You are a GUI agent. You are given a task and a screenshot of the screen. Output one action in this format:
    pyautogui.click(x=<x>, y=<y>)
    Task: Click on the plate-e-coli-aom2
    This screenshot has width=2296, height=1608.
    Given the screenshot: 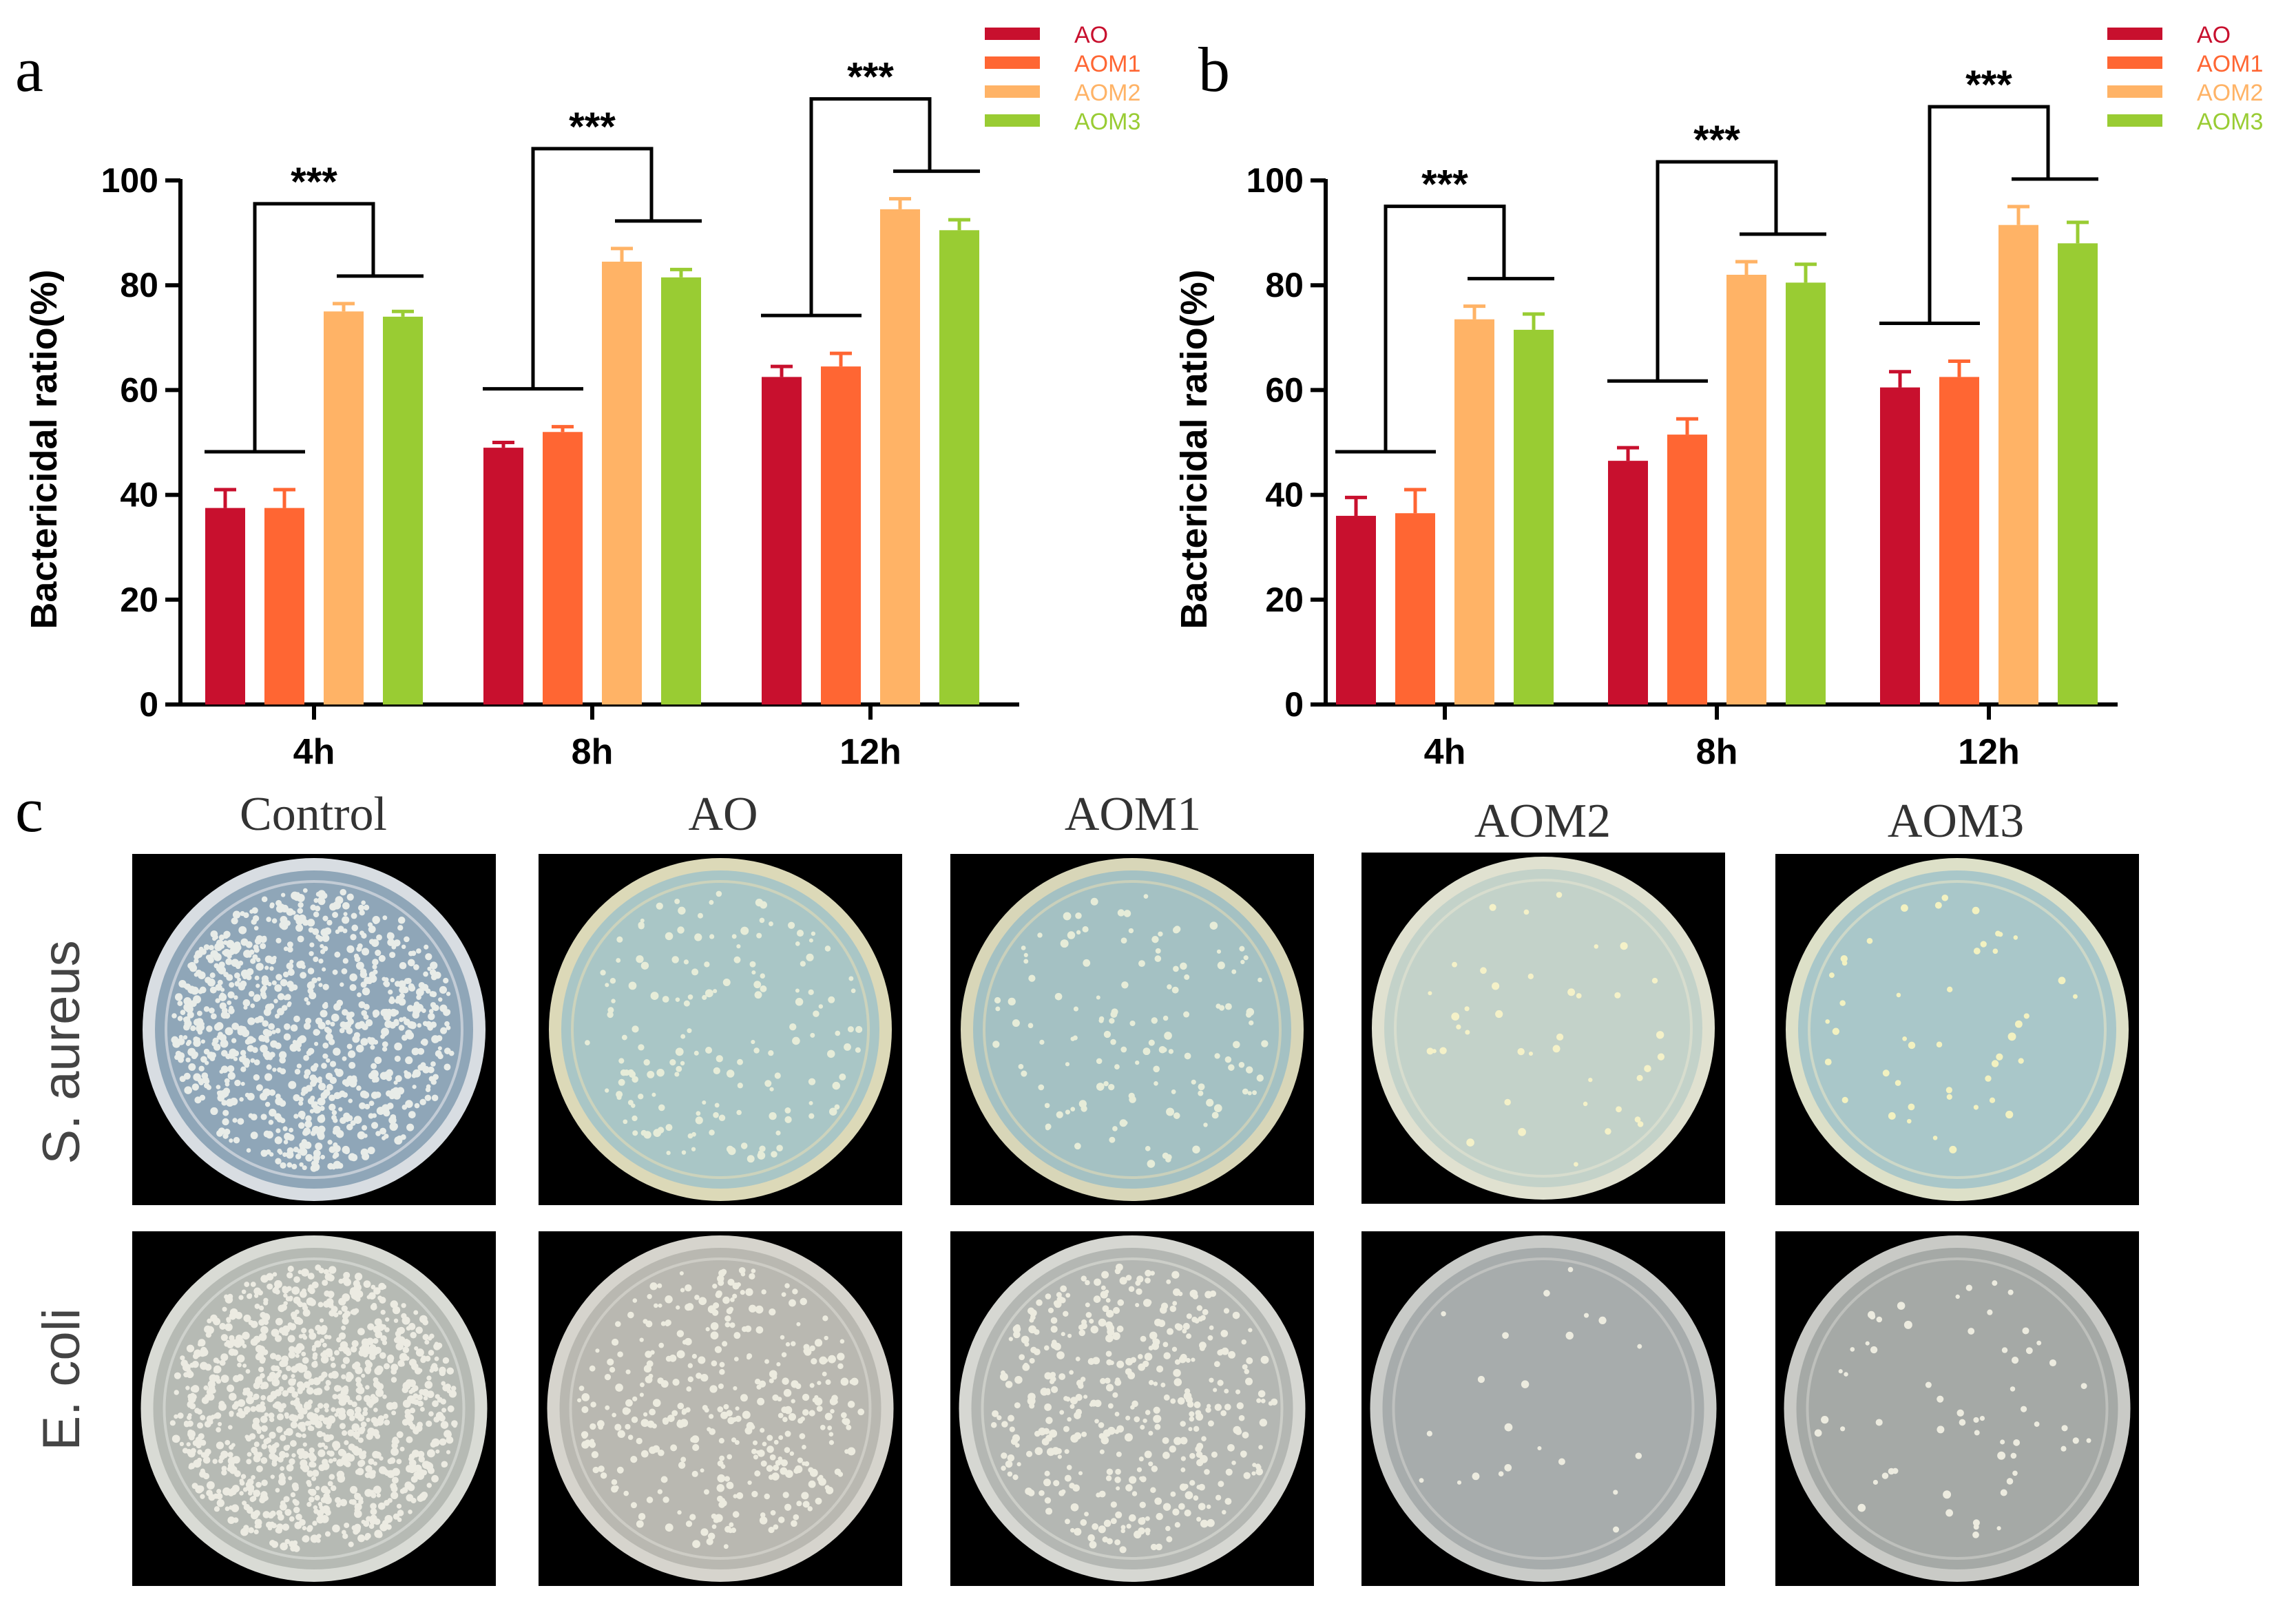 What is the action you would take?
    pyautogui.click(x=1543, y=1408)
    